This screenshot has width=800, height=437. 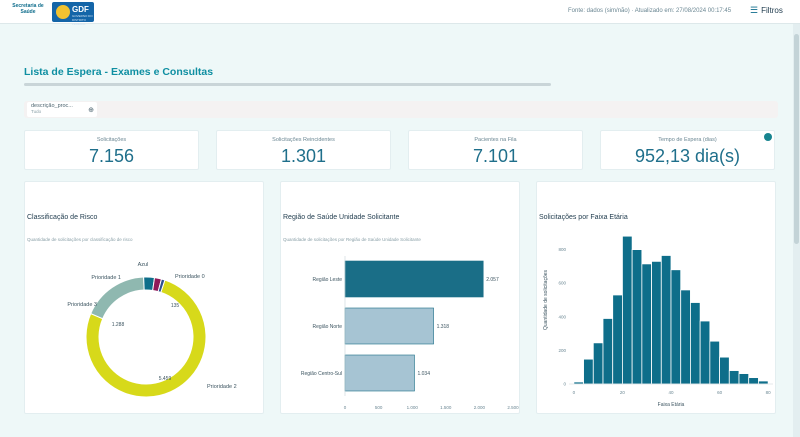 I want to click on y-tick-label: 800, so click(x=562, y=249).